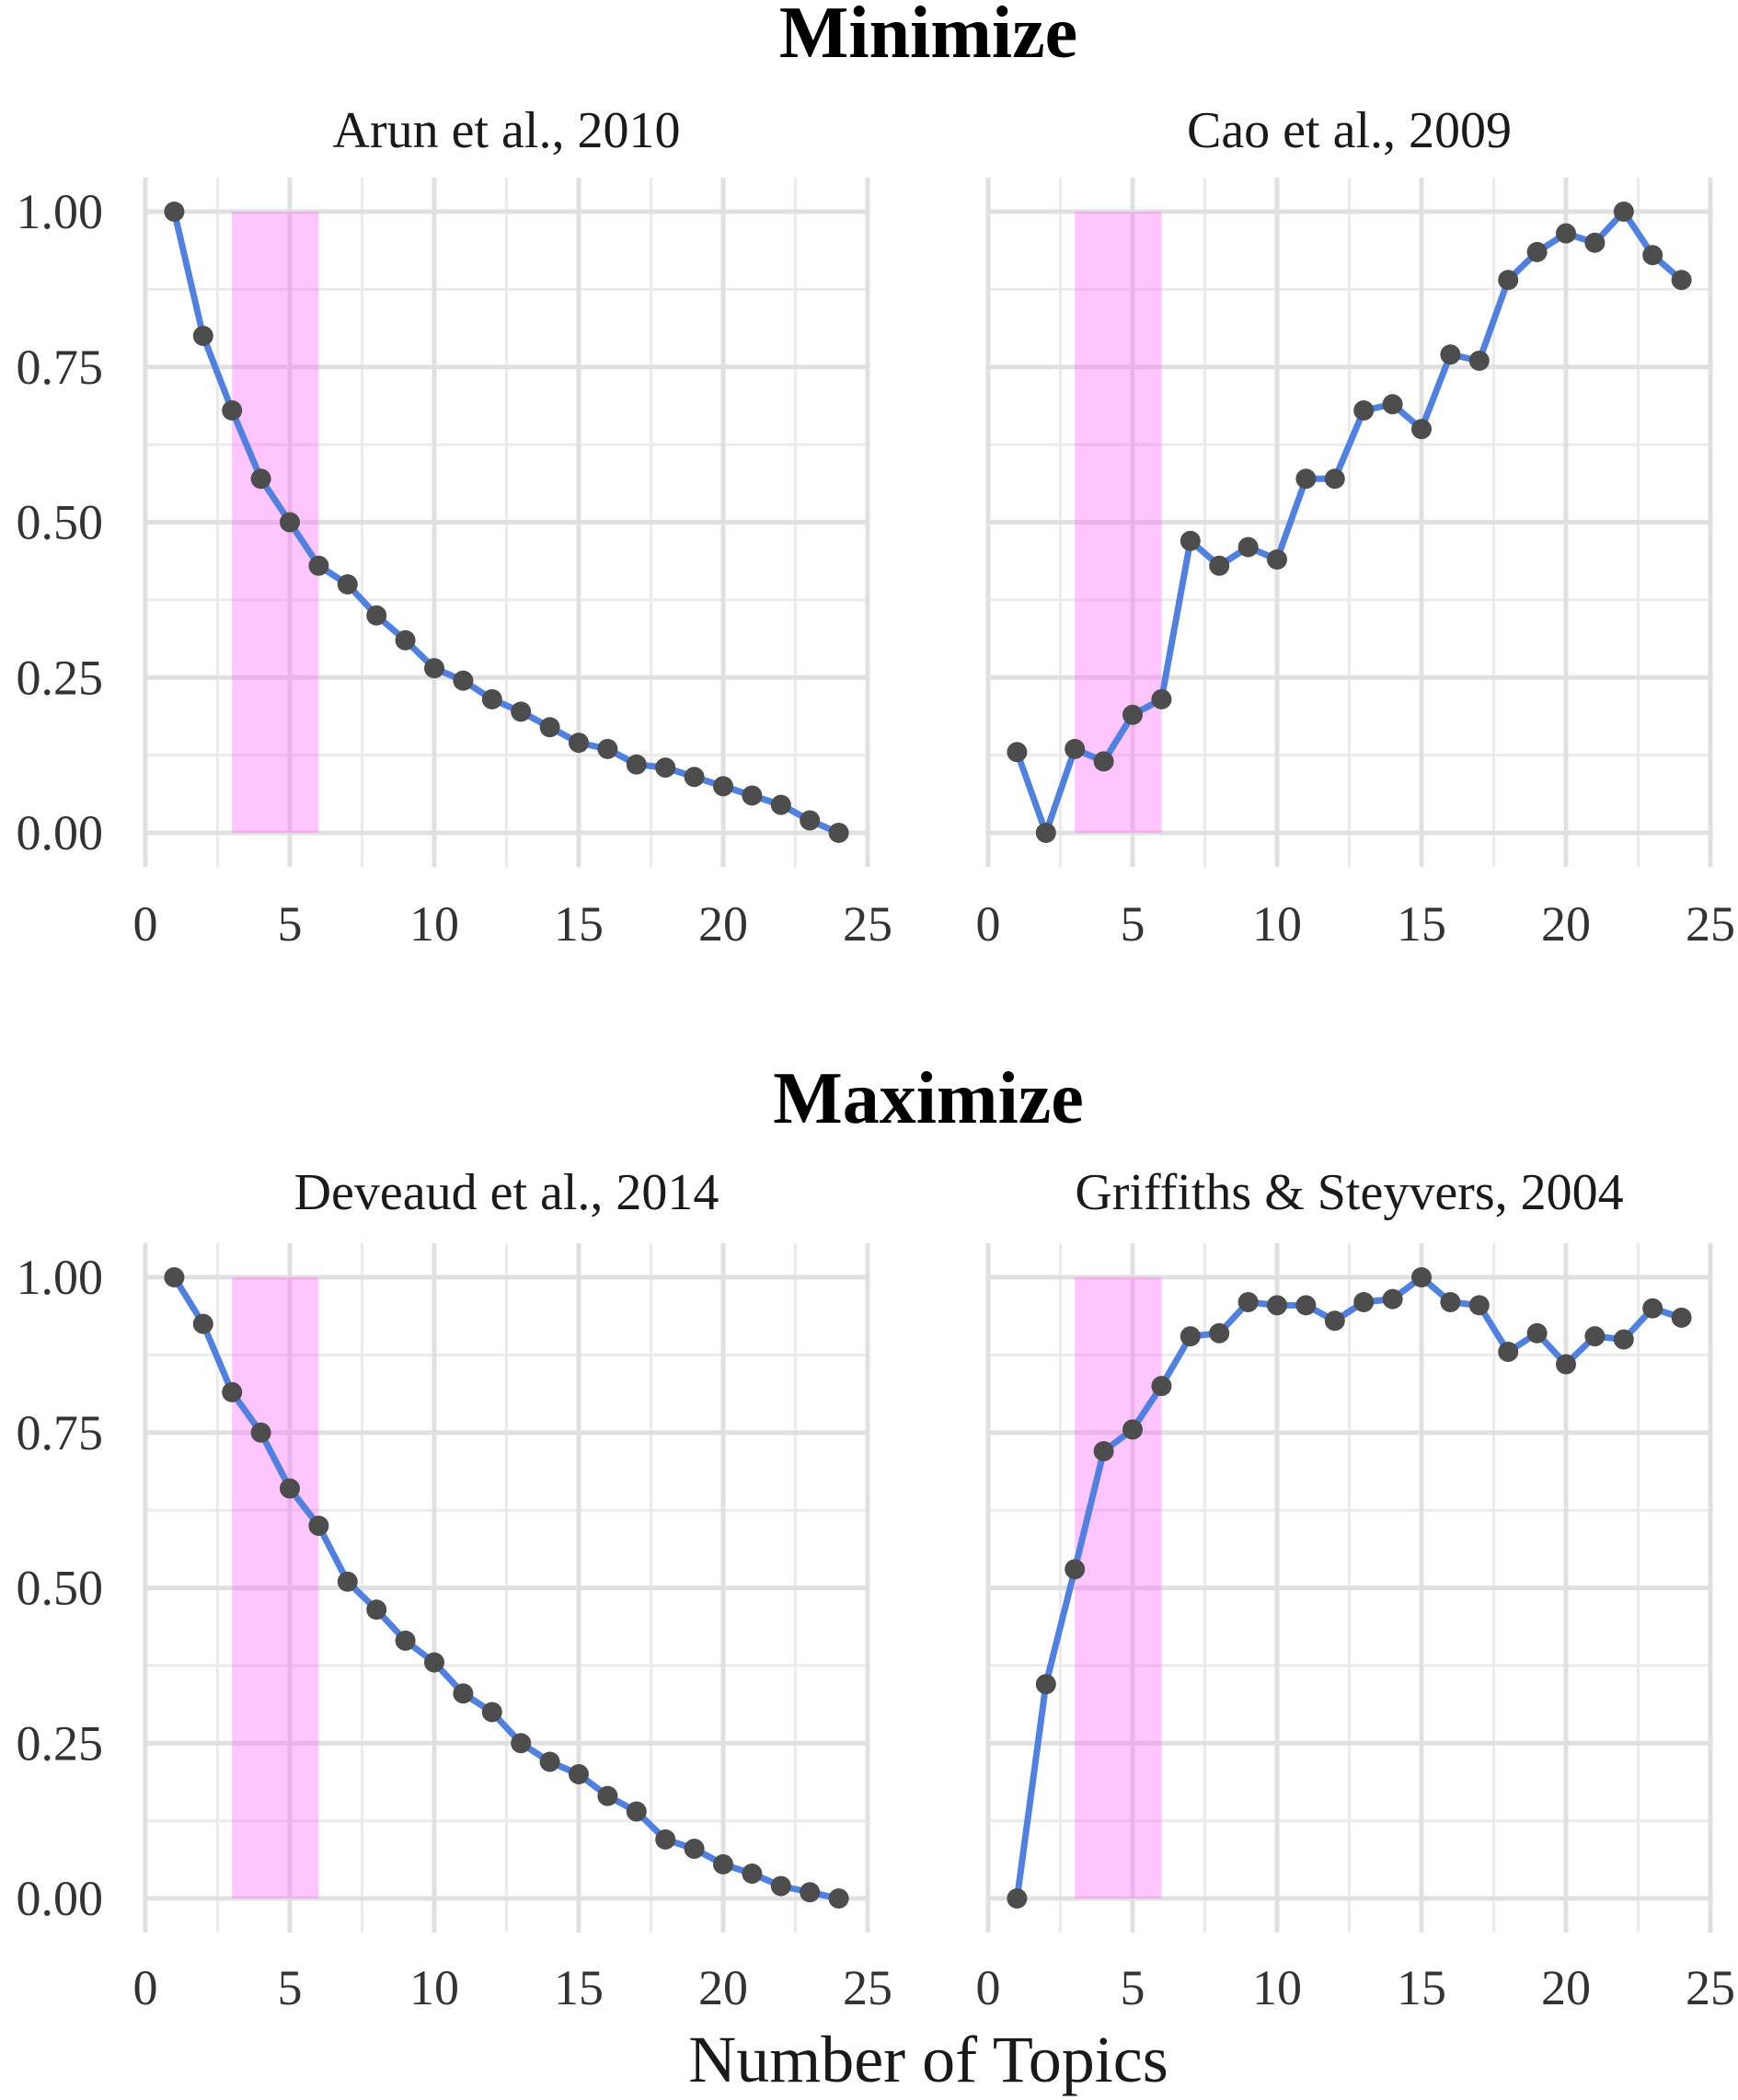  Describe the element at coordinates (1349, 1192) in the screenshot. I see `panel-title: Griffiths & Steyvers, 2004` at that location.